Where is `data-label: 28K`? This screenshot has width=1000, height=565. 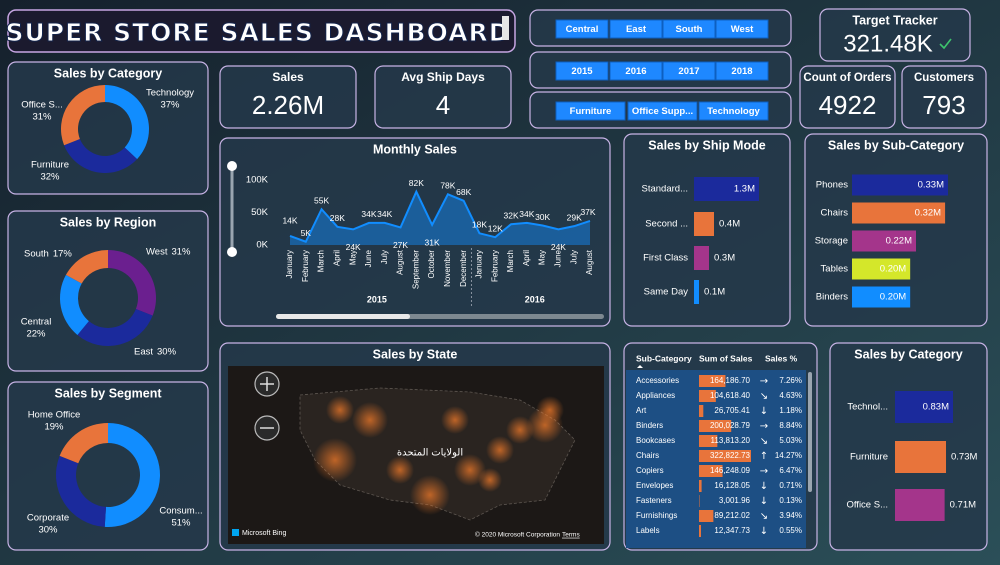
data-label: 28K is located at coordinates (337, 218).